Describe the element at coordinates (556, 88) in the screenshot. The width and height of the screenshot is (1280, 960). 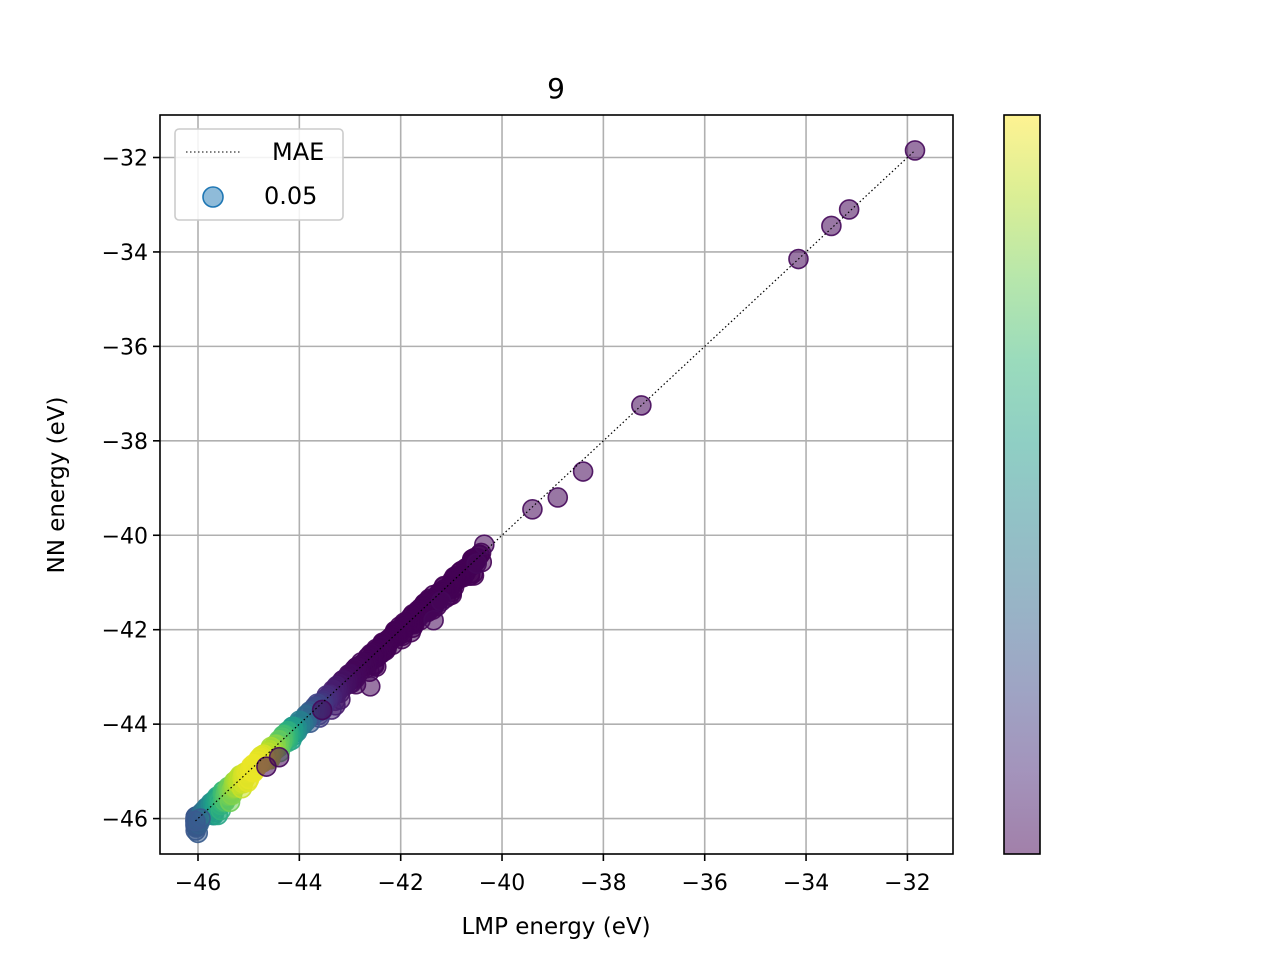
I see `chart-title: 9` at that location.